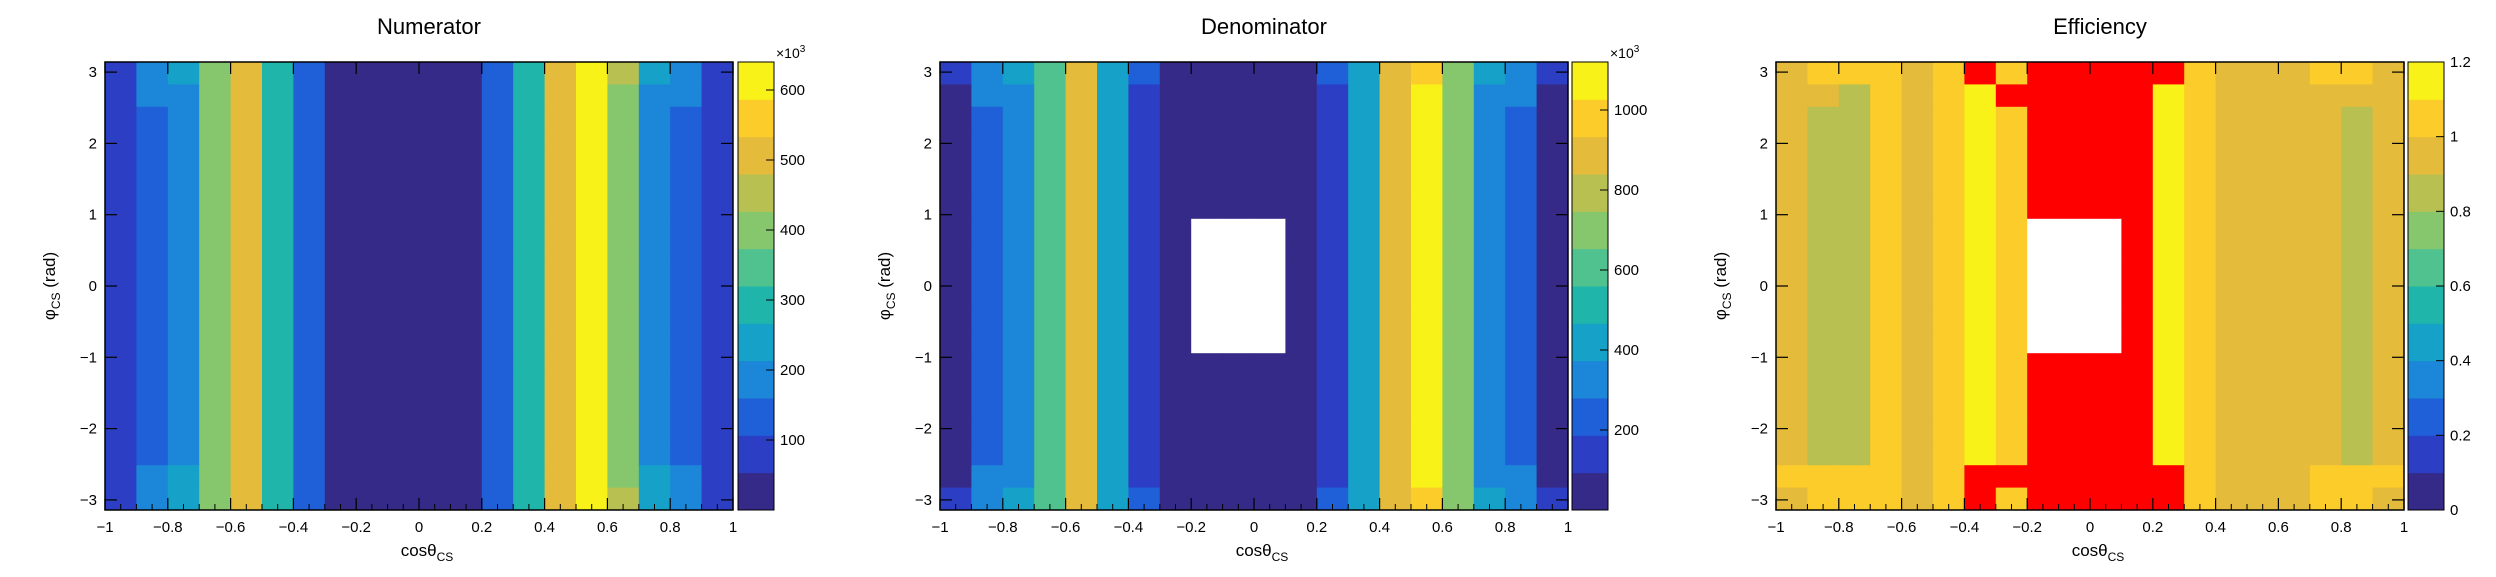  What do you see at coordinates (2090, 550) in the screenshot?
I see `x-axis-label-main: cosθ` at bounding box center [2090, 550].